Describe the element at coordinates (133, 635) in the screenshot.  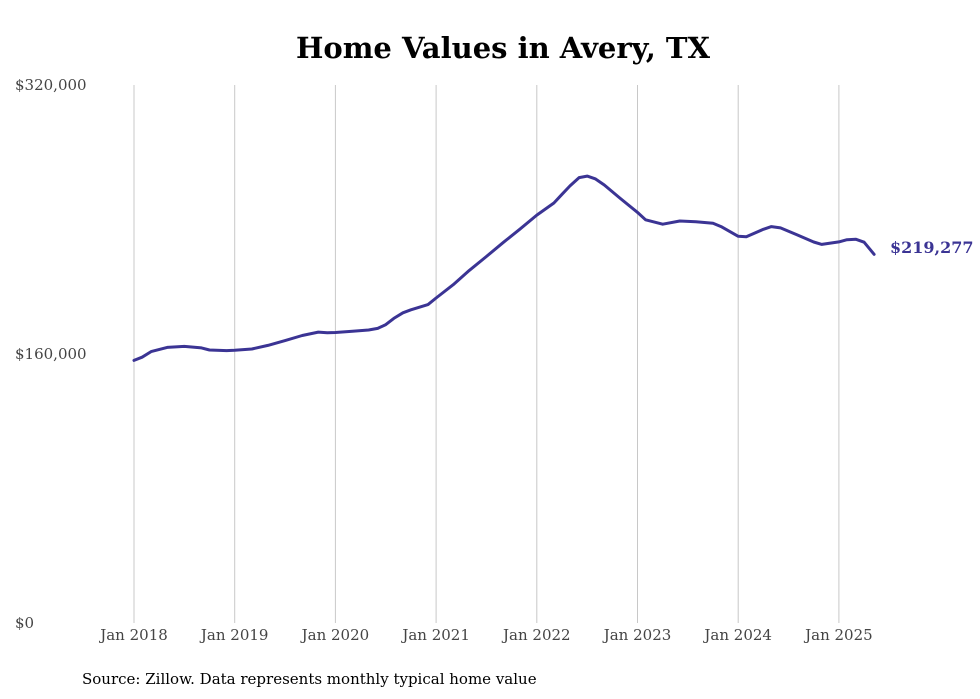
I see `x-tick-label: Jan 2018` at that location.